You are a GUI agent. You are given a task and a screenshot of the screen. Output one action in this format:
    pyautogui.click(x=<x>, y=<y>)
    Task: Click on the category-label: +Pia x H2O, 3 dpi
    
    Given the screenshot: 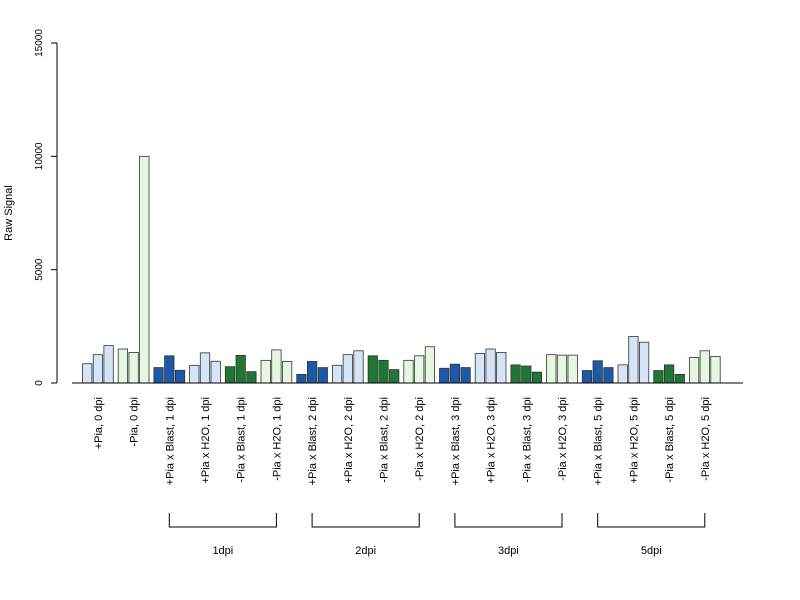 What is the action you would take?
    pyautogui.click(x=492, y=440)
    